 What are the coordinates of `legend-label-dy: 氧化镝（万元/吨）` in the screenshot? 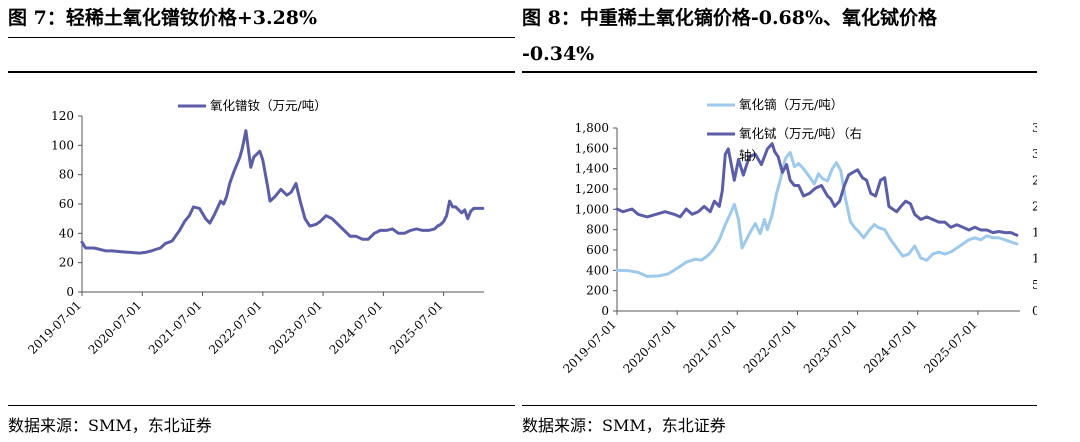 It's located at (791, 104).